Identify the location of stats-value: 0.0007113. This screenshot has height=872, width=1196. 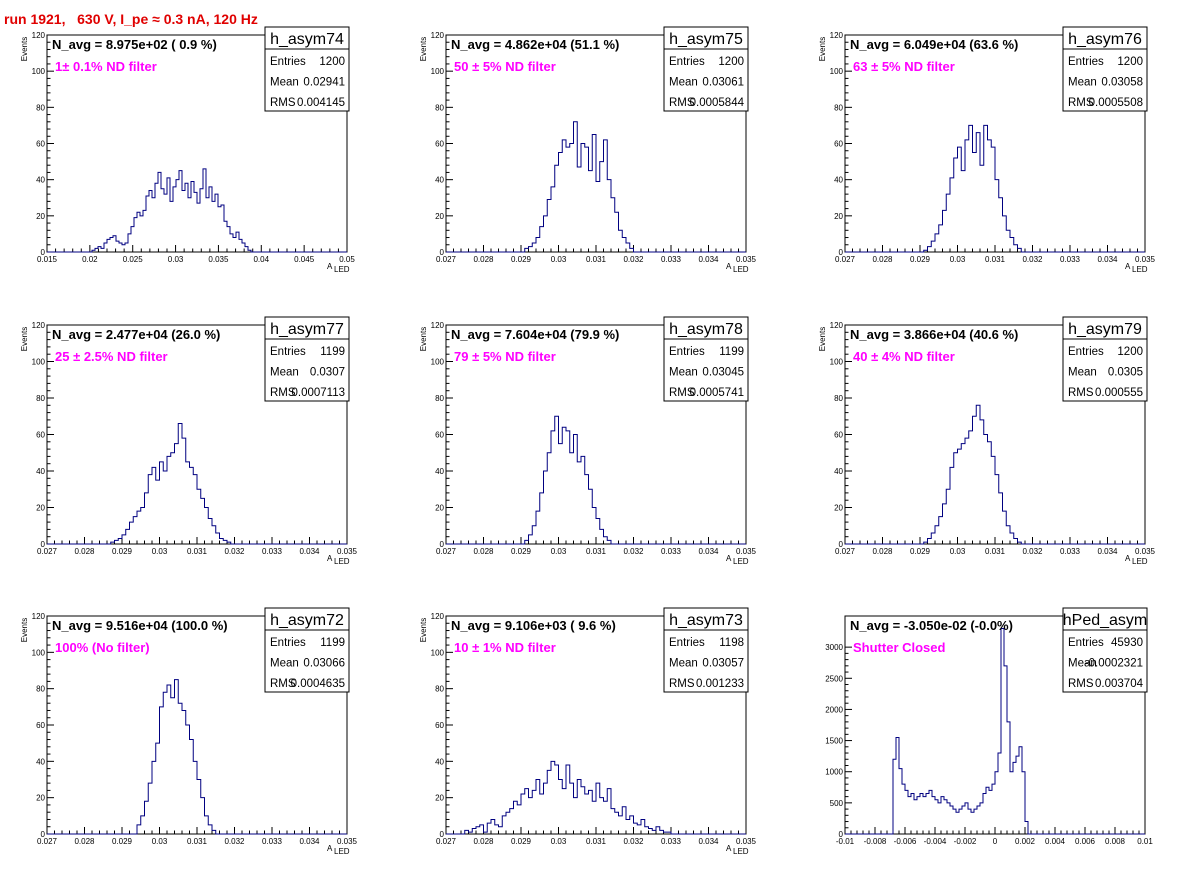
(318, 393).